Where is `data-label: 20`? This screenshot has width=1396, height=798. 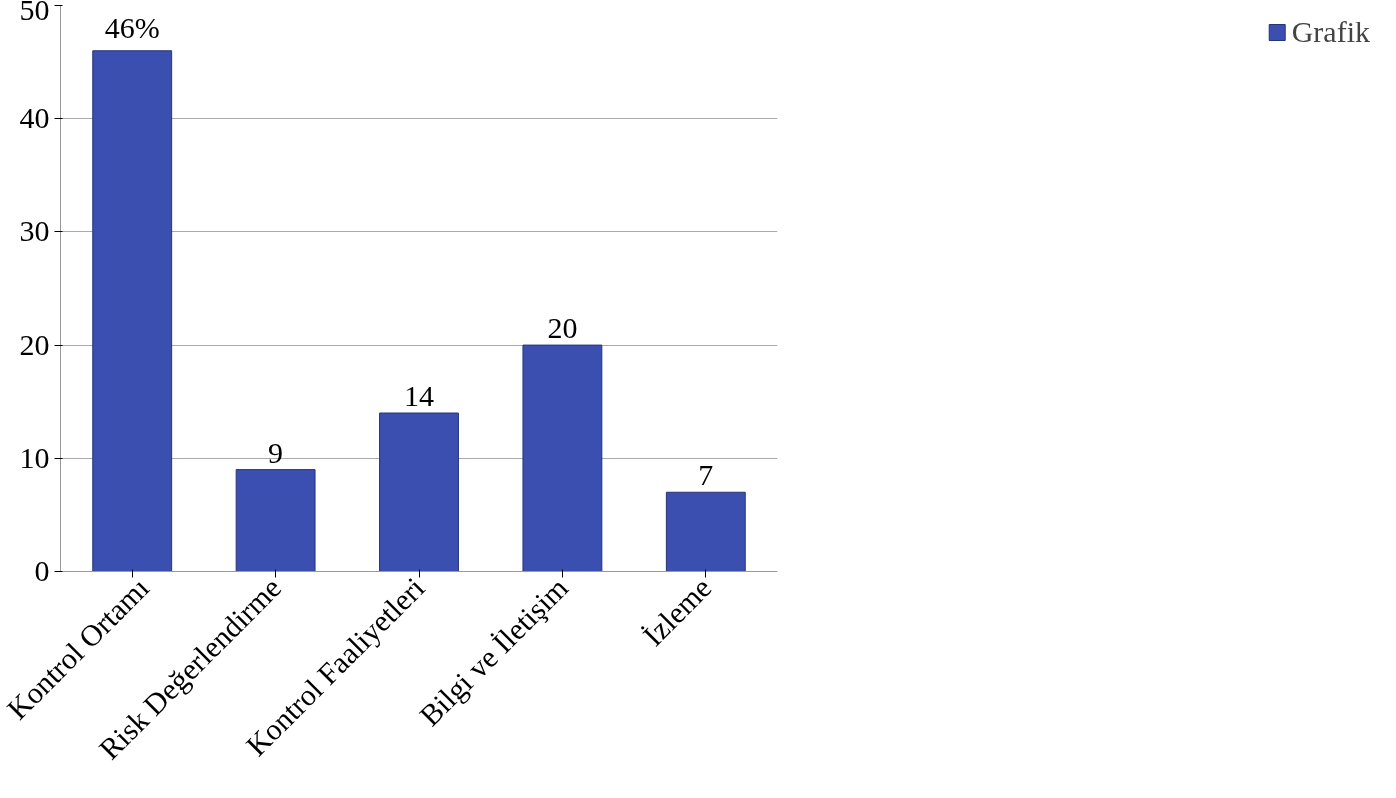 data-label: 20 is located at coordinates (562, 328).